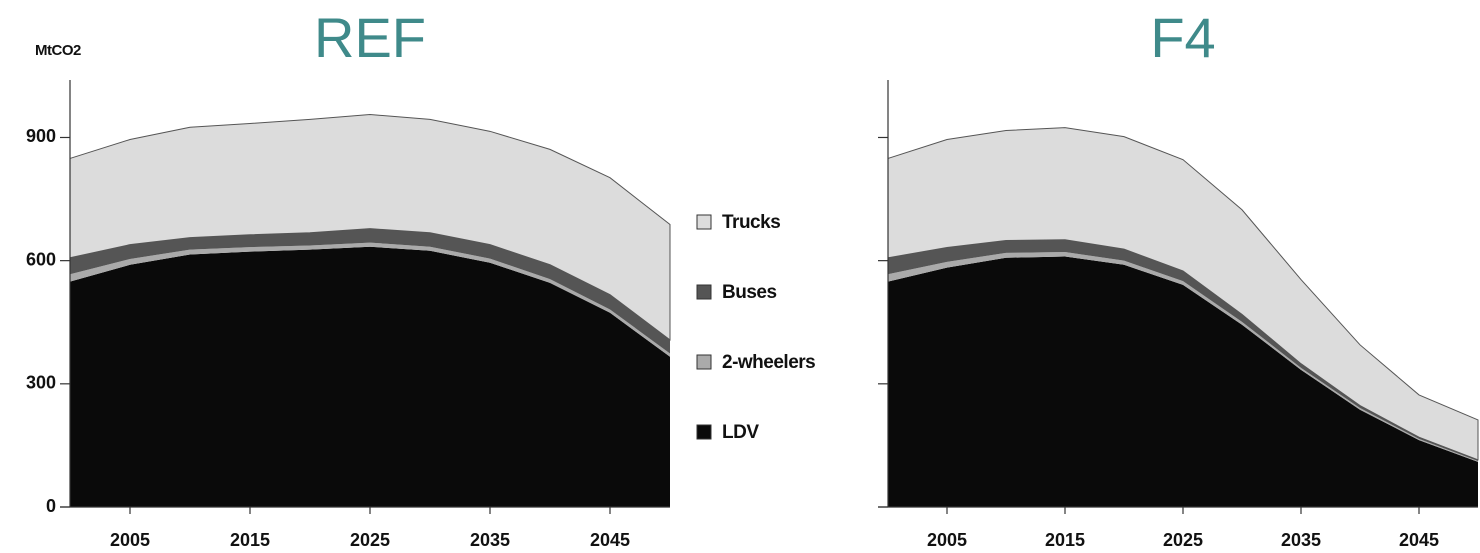  I want to click on y-axis-label: MtCO2, so click(58, 50).